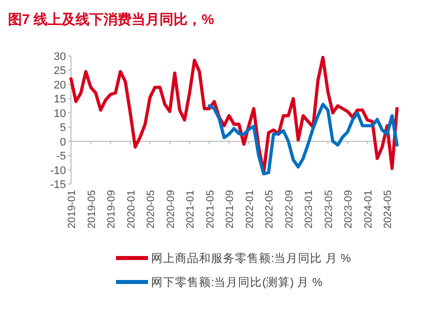 Image resolution: width=434 pixels, height=320 pixels. Describe the element at coordinates (210, 209) in the screenshot. I see `x-tick-label: 2021-05` at that location.